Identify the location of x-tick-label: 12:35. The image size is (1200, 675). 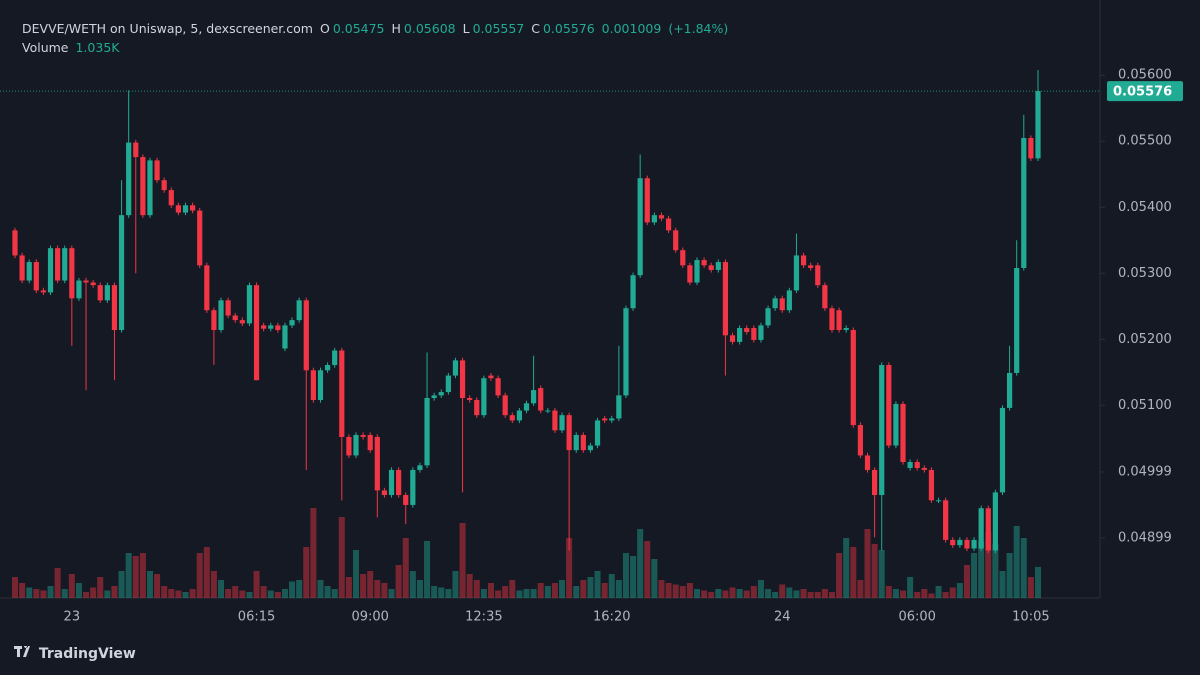
(483, 617).